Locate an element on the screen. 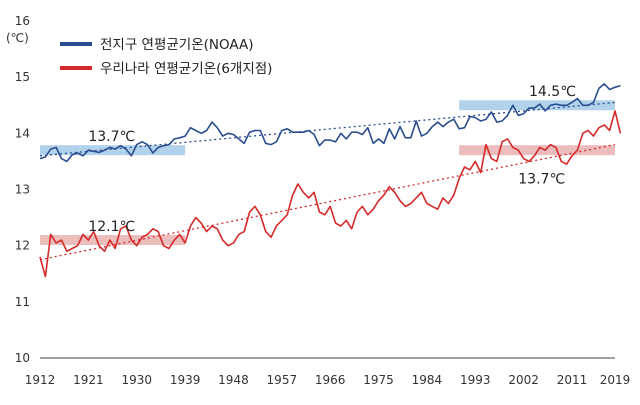 The height and width of the screenshot is (405, 640). y-tick-label: 13 is located at coordinates (22, 190).